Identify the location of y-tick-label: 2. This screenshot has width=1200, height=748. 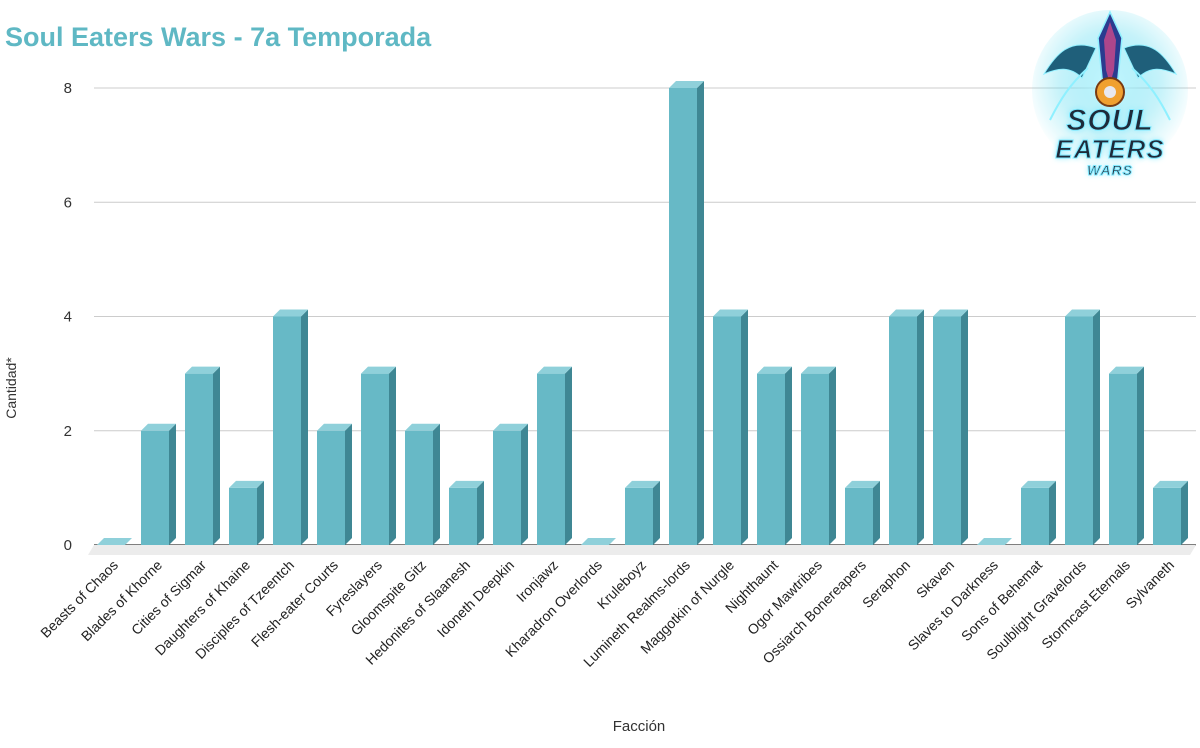
(68, 431).